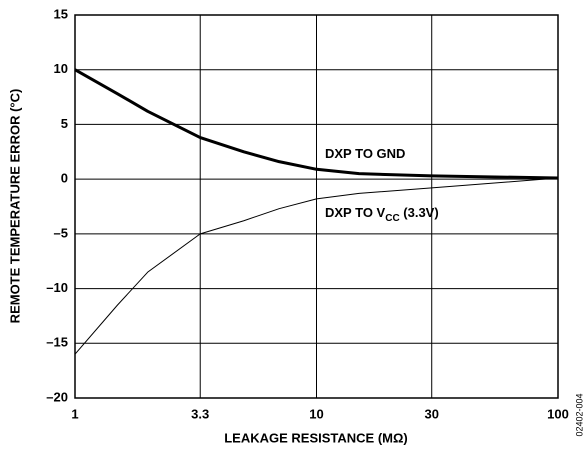  I want to click on figure-id: 02402-004, so click(579, 414).